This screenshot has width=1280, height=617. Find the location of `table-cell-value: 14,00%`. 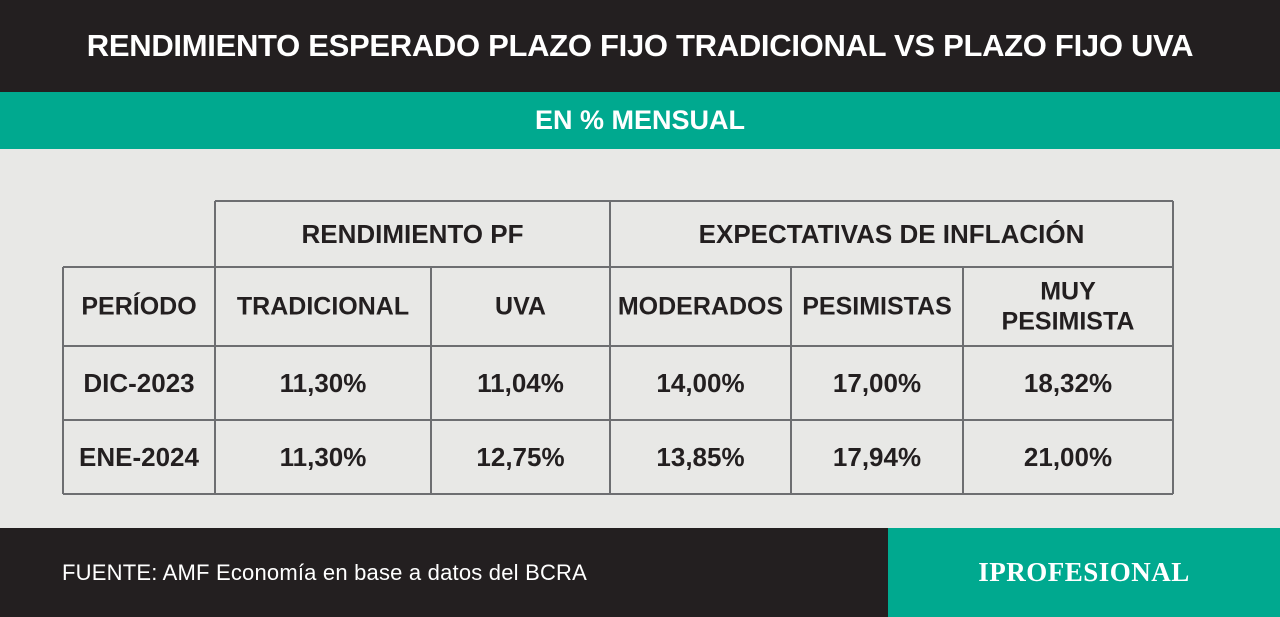

table-cell-value: 14,00% is located at coordinates (700, 383).